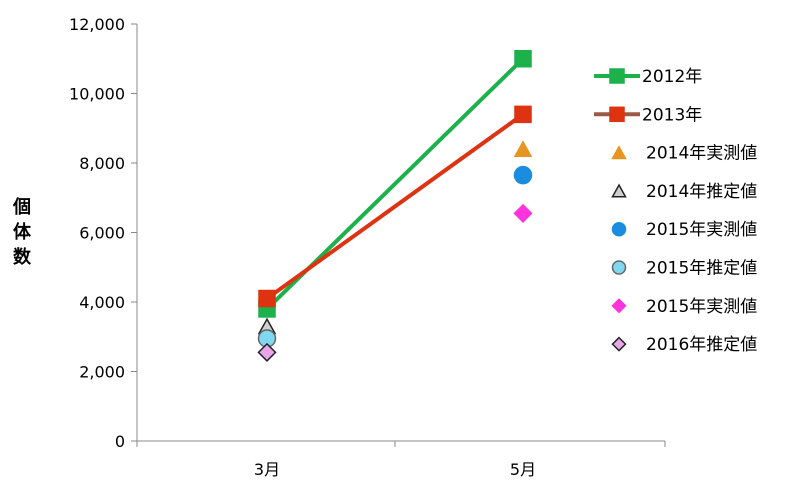 This screenshot has height=486, width=802. What do you see at coordinates (120, 441) in the screenshot?
I see `y-tick-label: 0` at bounding box center [120, 441].